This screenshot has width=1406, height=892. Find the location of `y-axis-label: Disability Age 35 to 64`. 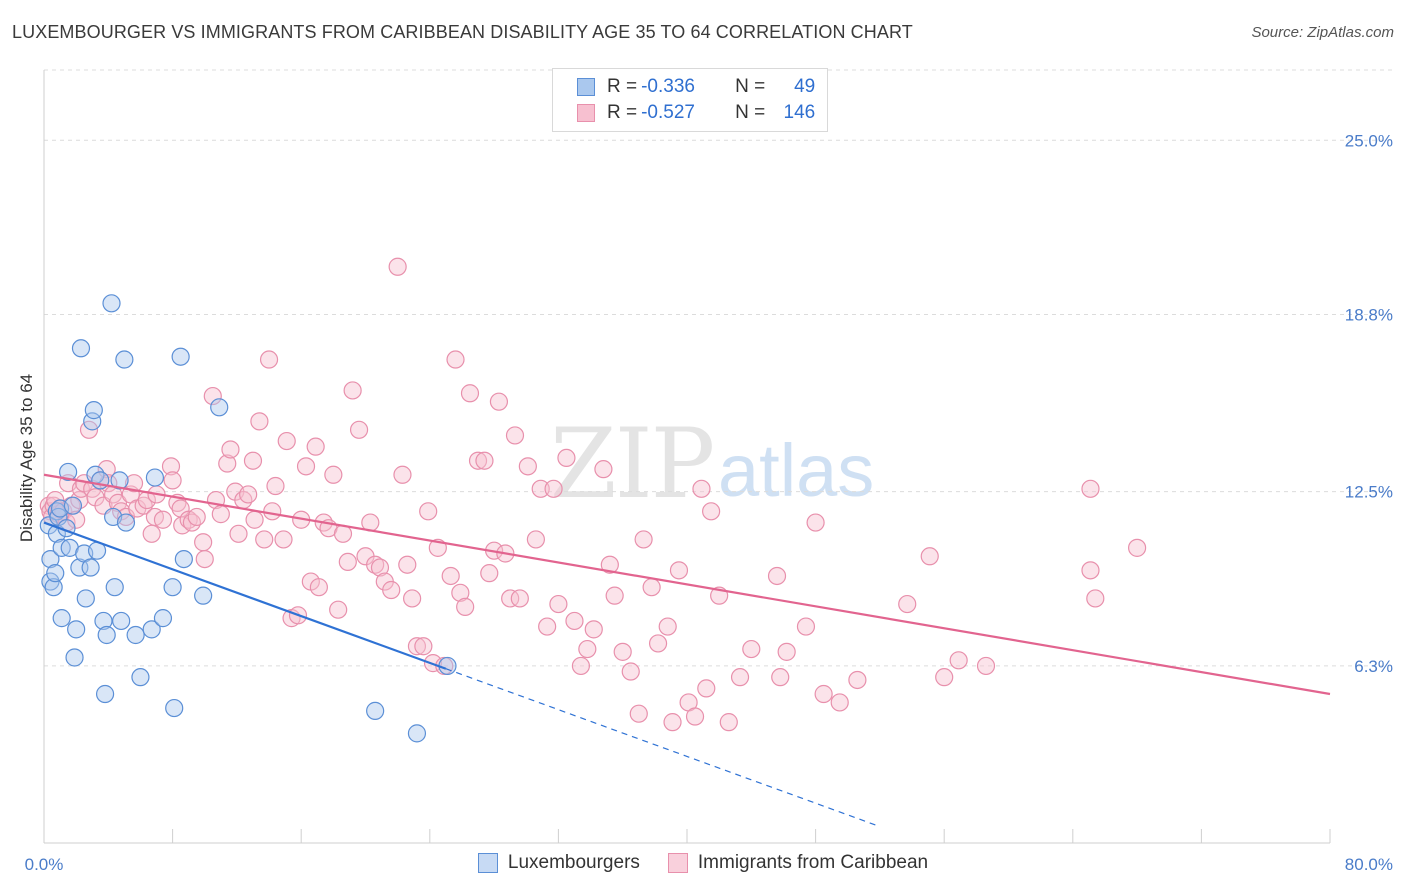

y-axis-label: Disability Age 35 to 64 is located at coordinates (26, 458).